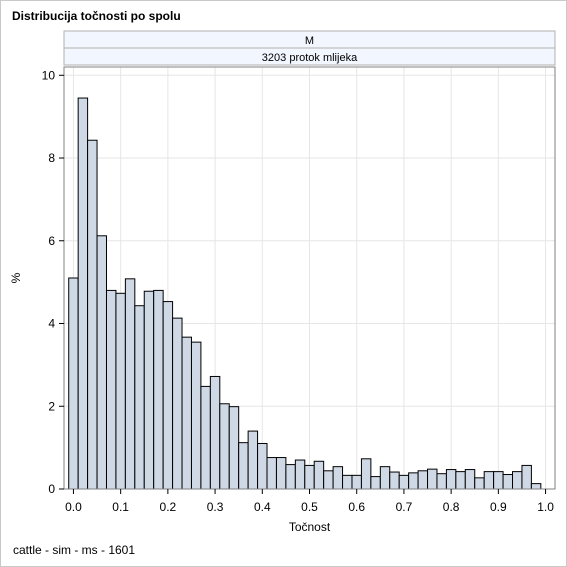 The height and width of the screenshot is (567, 567). I want to click on y-tick-label: 0, so click(51, 489).